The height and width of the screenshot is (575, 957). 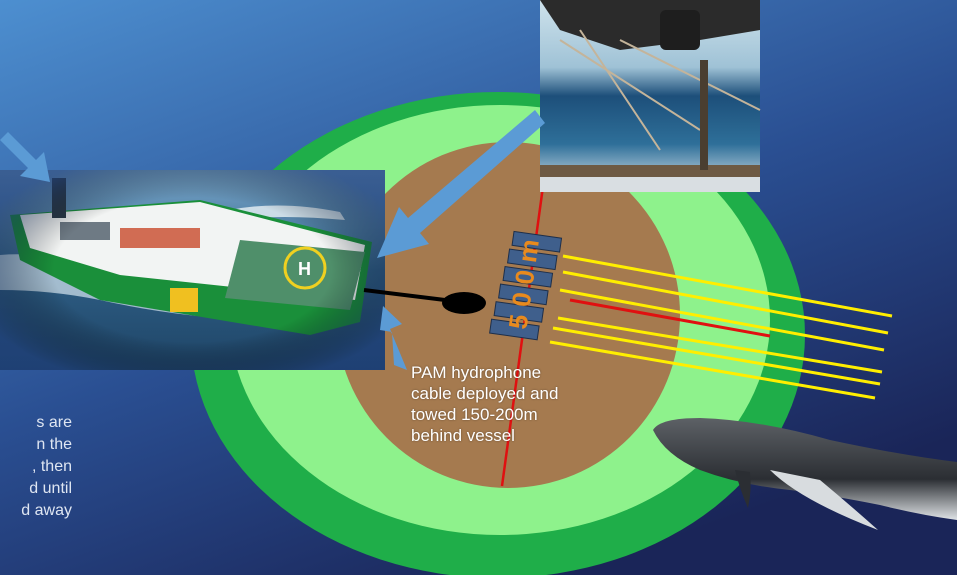 I want to click on deck-photo-winch, so click(x=680, y=30).